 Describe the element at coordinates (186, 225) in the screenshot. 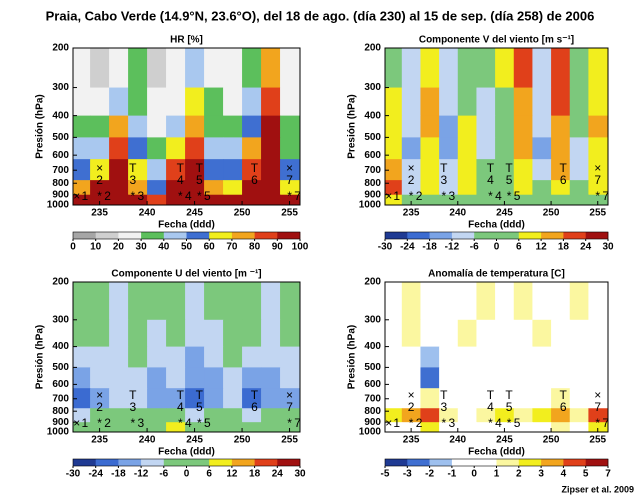

I see `x-axis-label: Fecha (ddd)` at that location.